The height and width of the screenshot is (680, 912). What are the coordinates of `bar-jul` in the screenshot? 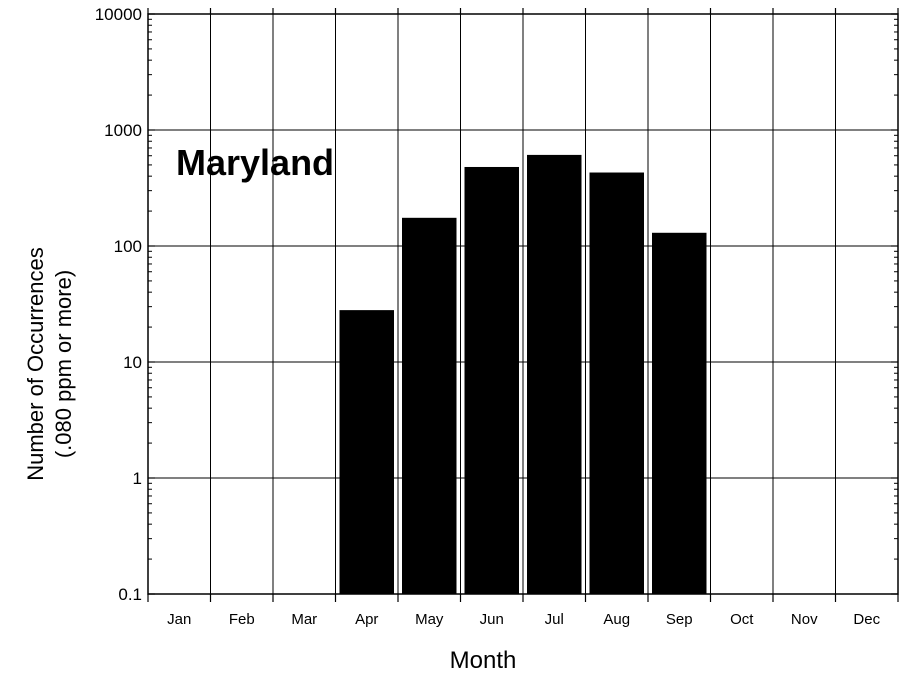 It's located at (554, 374).